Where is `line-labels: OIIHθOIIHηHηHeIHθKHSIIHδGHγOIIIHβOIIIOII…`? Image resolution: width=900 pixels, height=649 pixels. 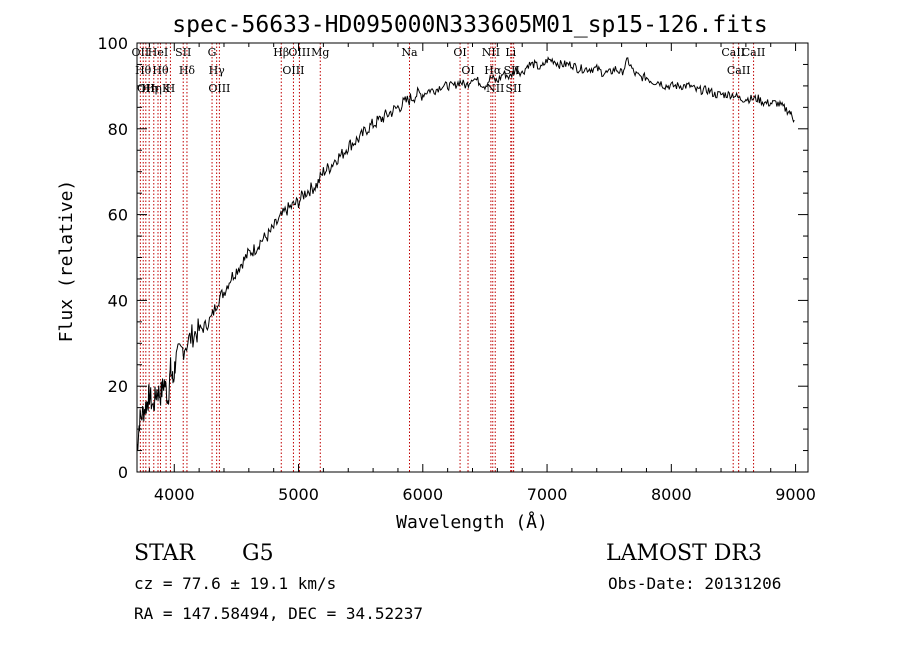
line-labels: OIIHθOIIHηHηHeIHθKHSIIHδGHγOIIIHβOIIIOII… is located at coordinates (448, 70).